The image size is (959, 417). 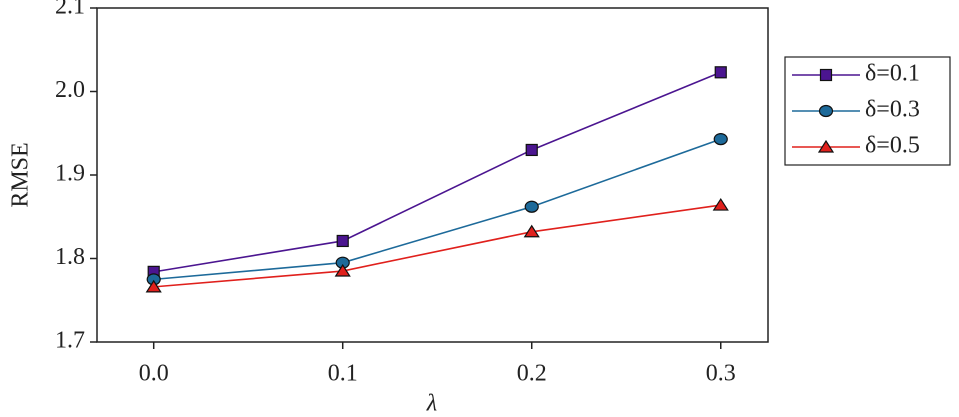 I want to click on y-tick-label: 2.0, so click(x=70, y=90).